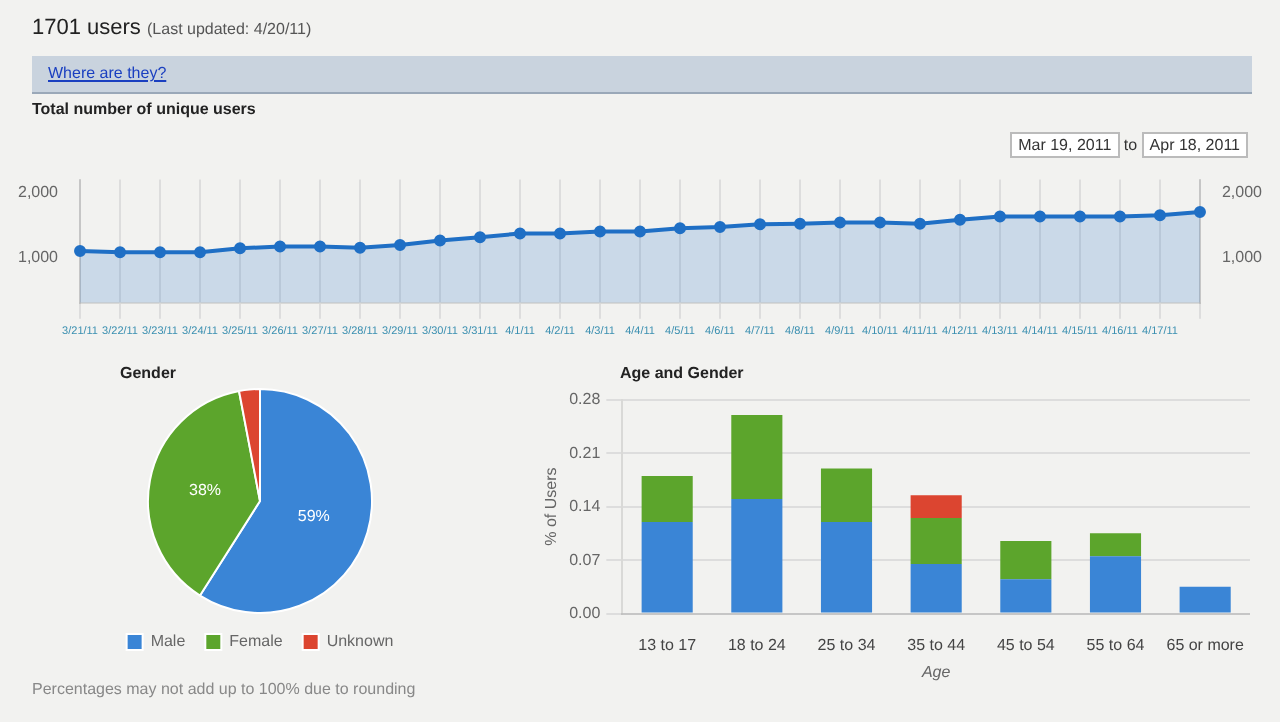 Image resolution: width=1280 pixels, height=722 pixels. What do you see at coordinates (585, 559) in the screenshot?
I see `y-tick-label: 0.07` at bounding box center [585, 559].